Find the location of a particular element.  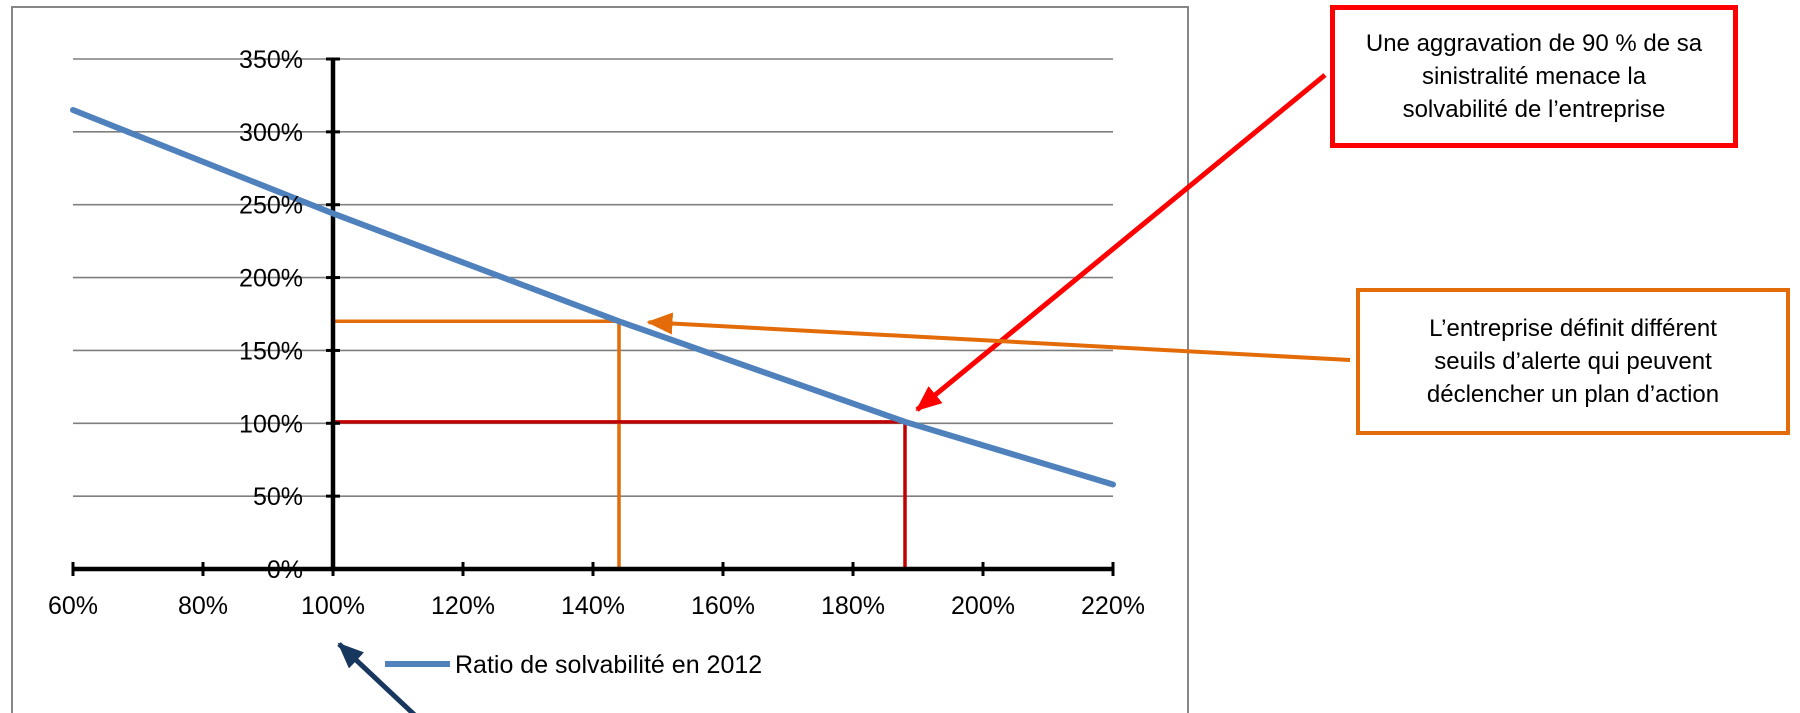

annotation-red-line-2: sinistralité menace la is located at coordinates (1534, 76).